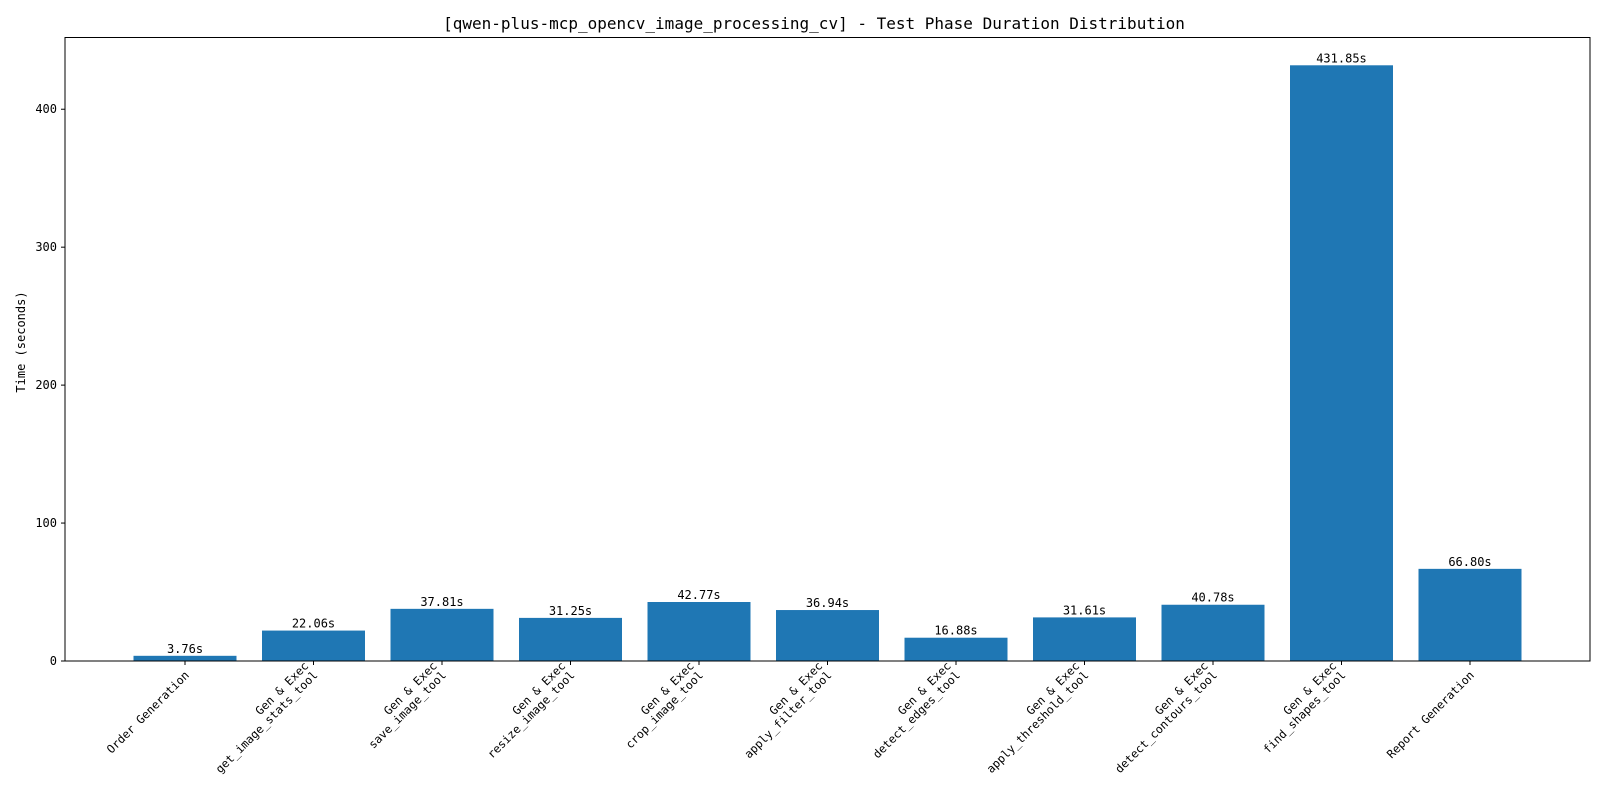  What do you see at coordinates (1166, 722) in the screenshot?
I see `x-tick-label-line: detect_contours_tool` at bounding box center [1166, 722].